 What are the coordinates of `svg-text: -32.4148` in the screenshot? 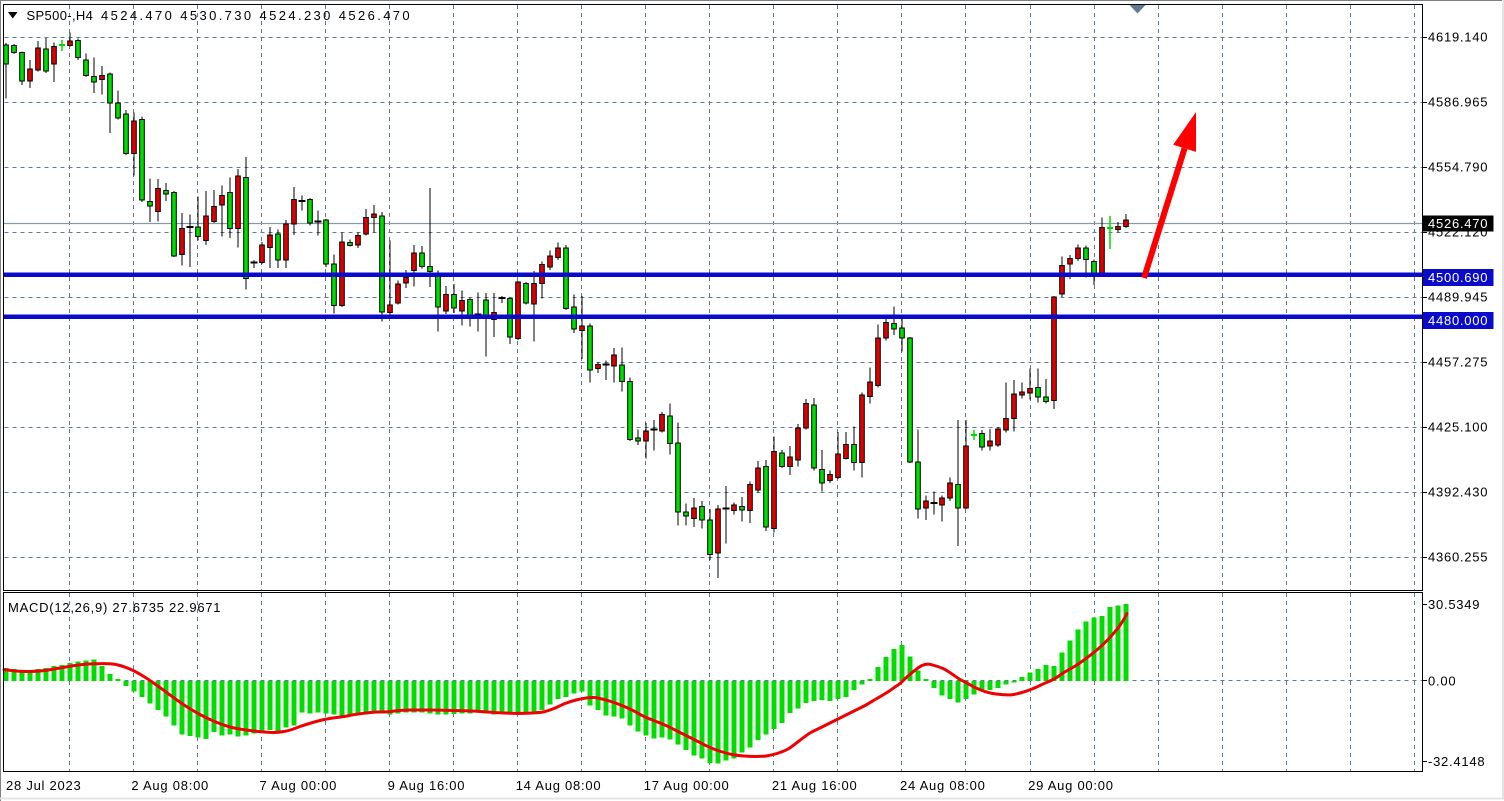 It's located at (1456, 761).